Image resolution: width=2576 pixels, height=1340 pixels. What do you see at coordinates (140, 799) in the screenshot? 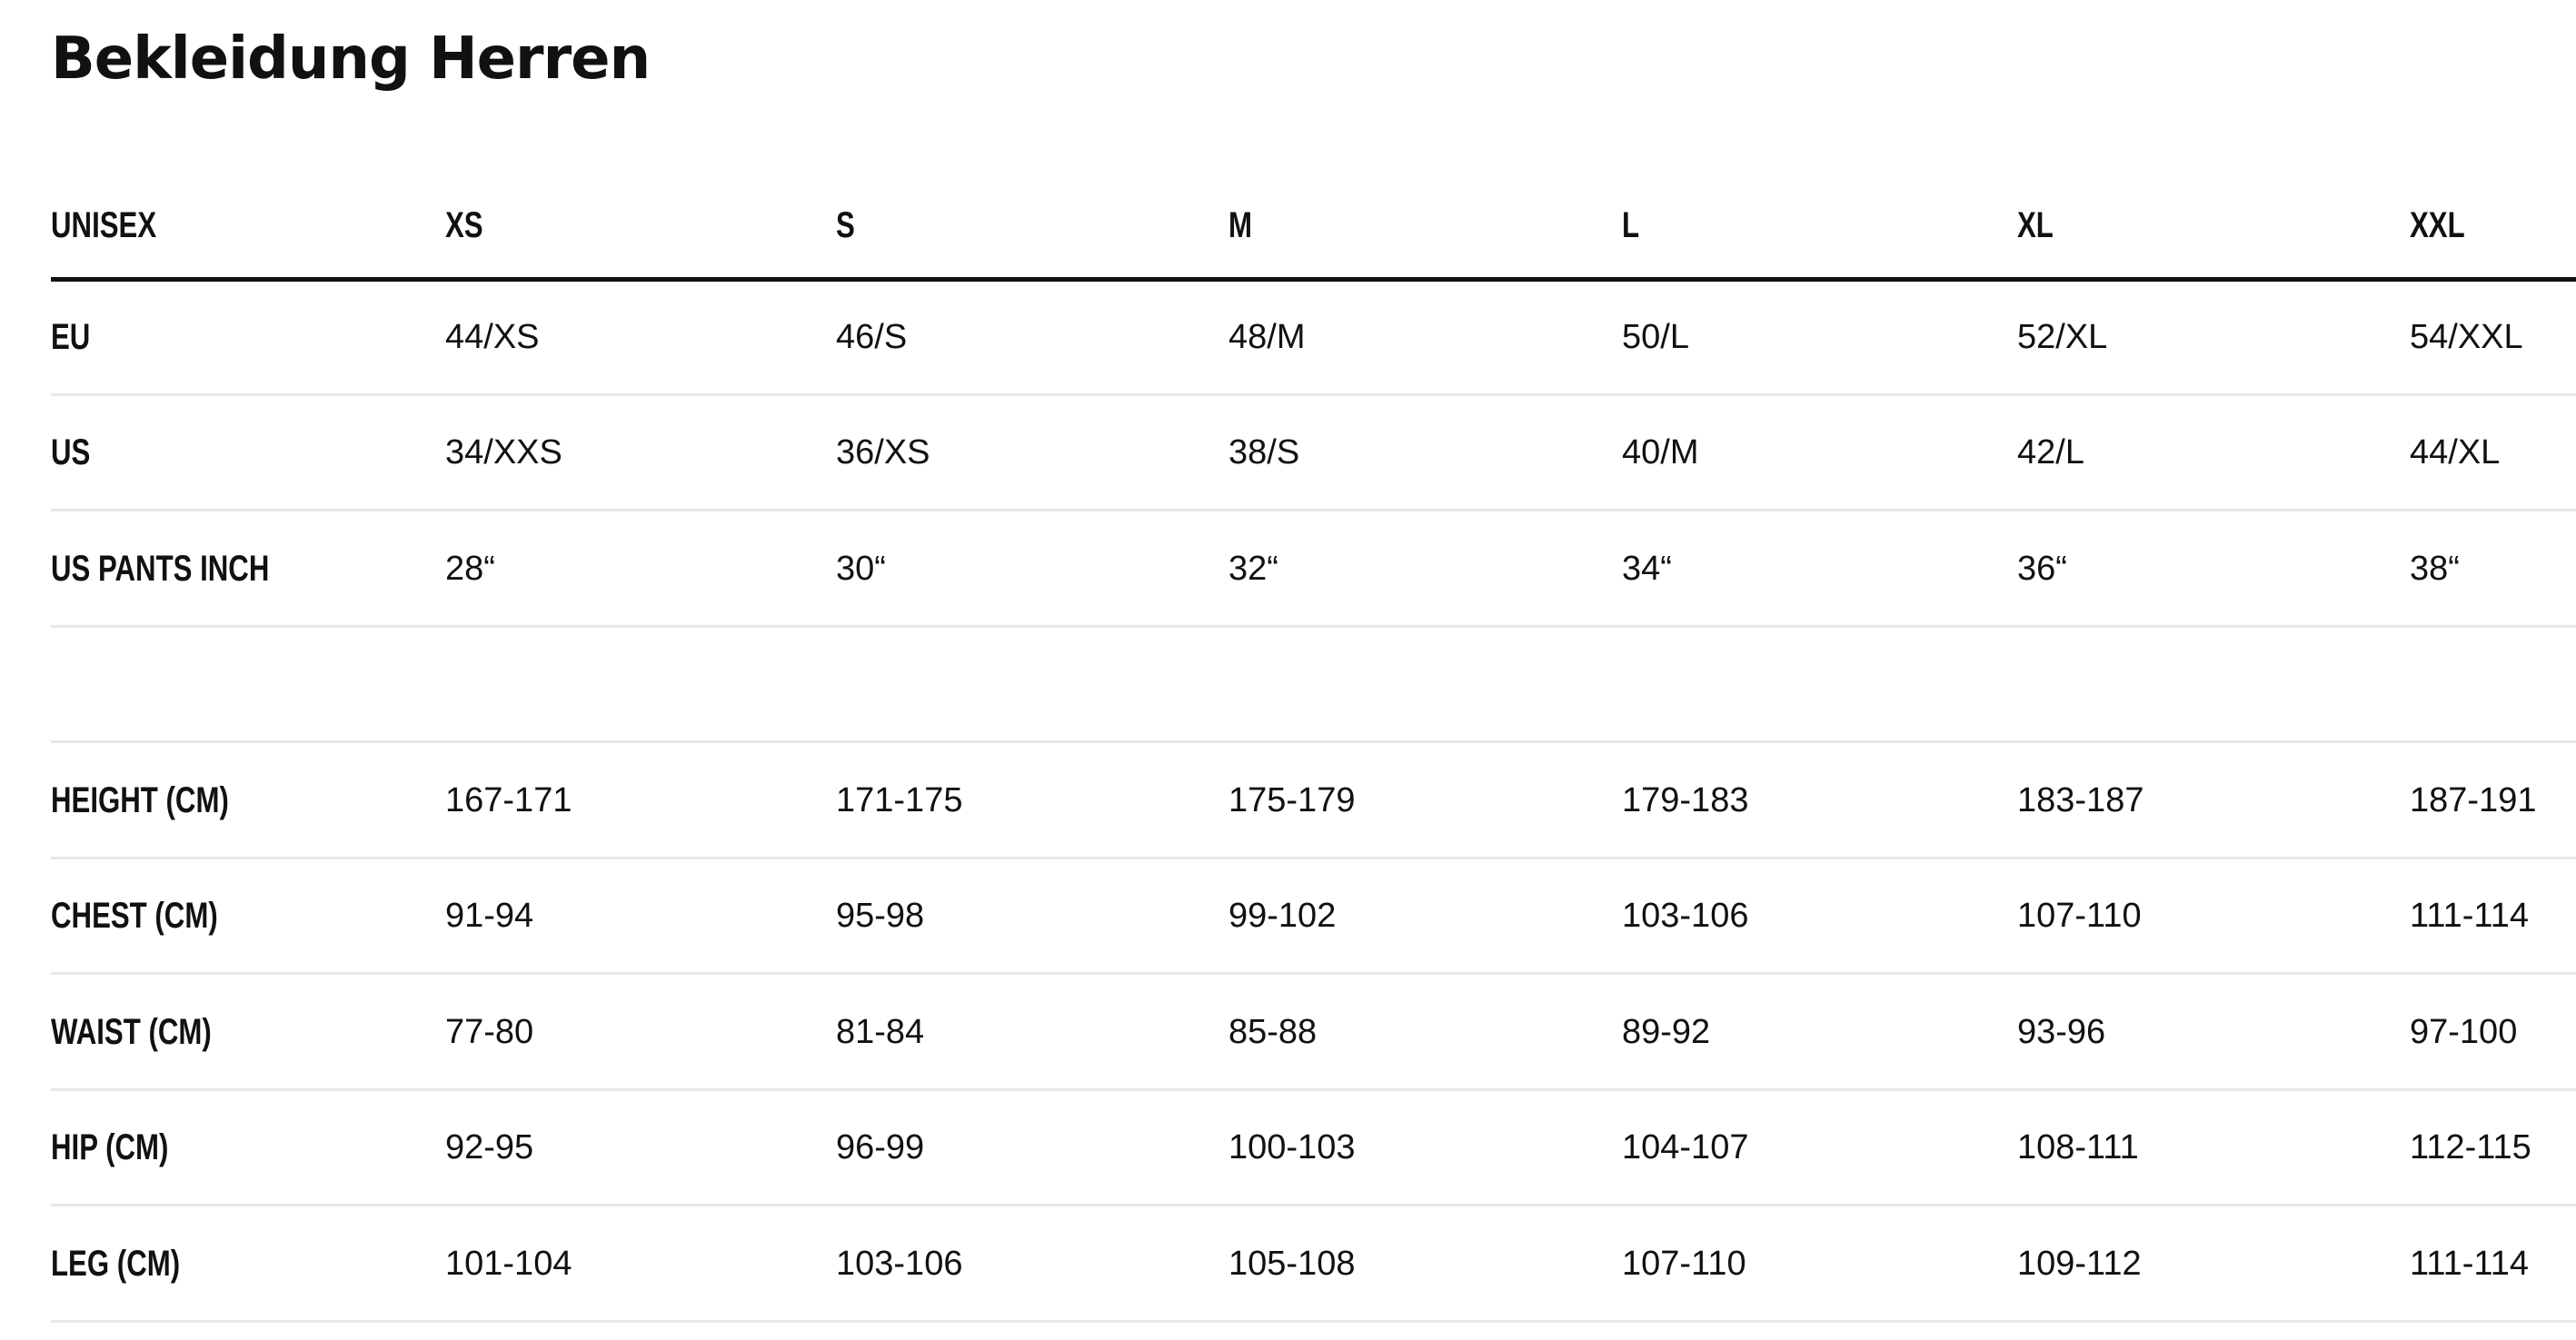
I see `row-label: HEIGHT (CM)` at bounding box center [140, 799].